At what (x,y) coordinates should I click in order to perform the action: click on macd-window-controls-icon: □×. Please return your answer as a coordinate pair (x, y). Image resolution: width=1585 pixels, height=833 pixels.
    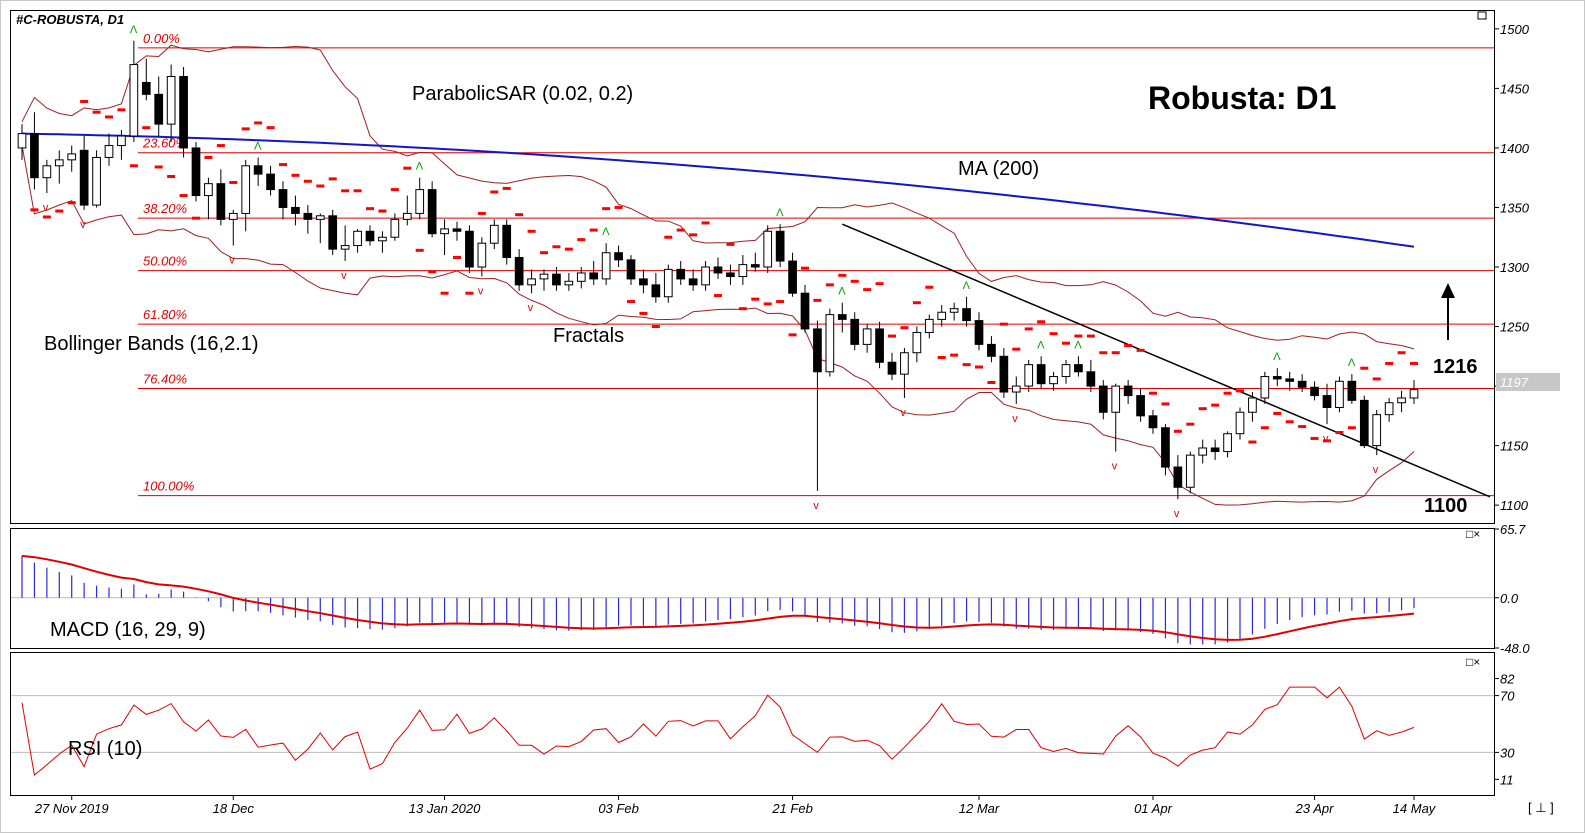
    Looking at the image, I should click on (1473, 534).